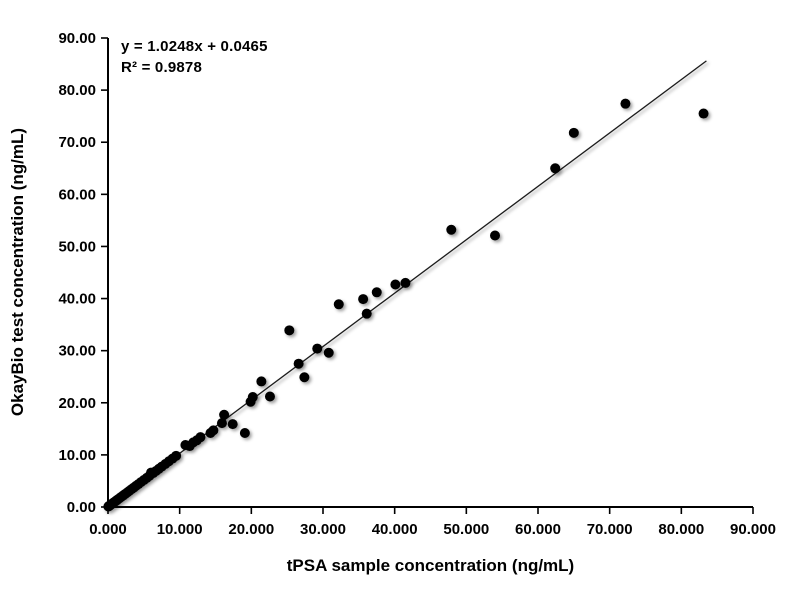 This screenshot has width=787, height=600. I want to click on x-tick-label: 30.000, so click(323, 529).